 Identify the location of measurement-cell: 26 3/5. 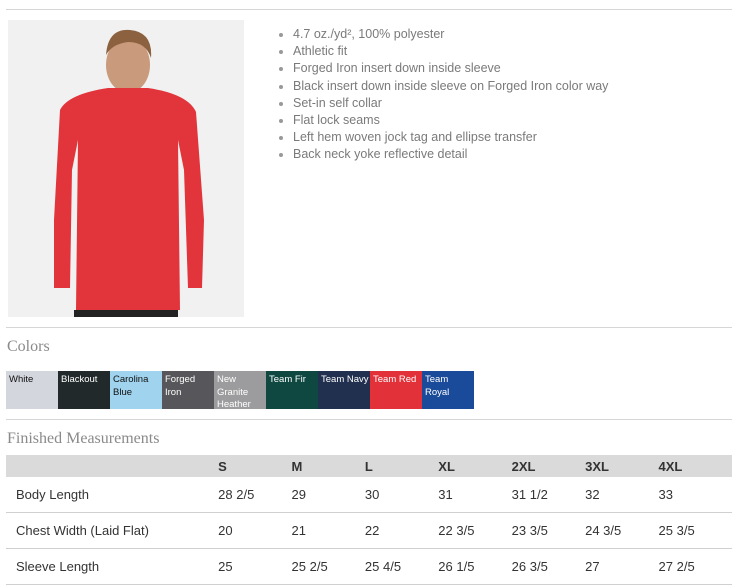
(548, 566).